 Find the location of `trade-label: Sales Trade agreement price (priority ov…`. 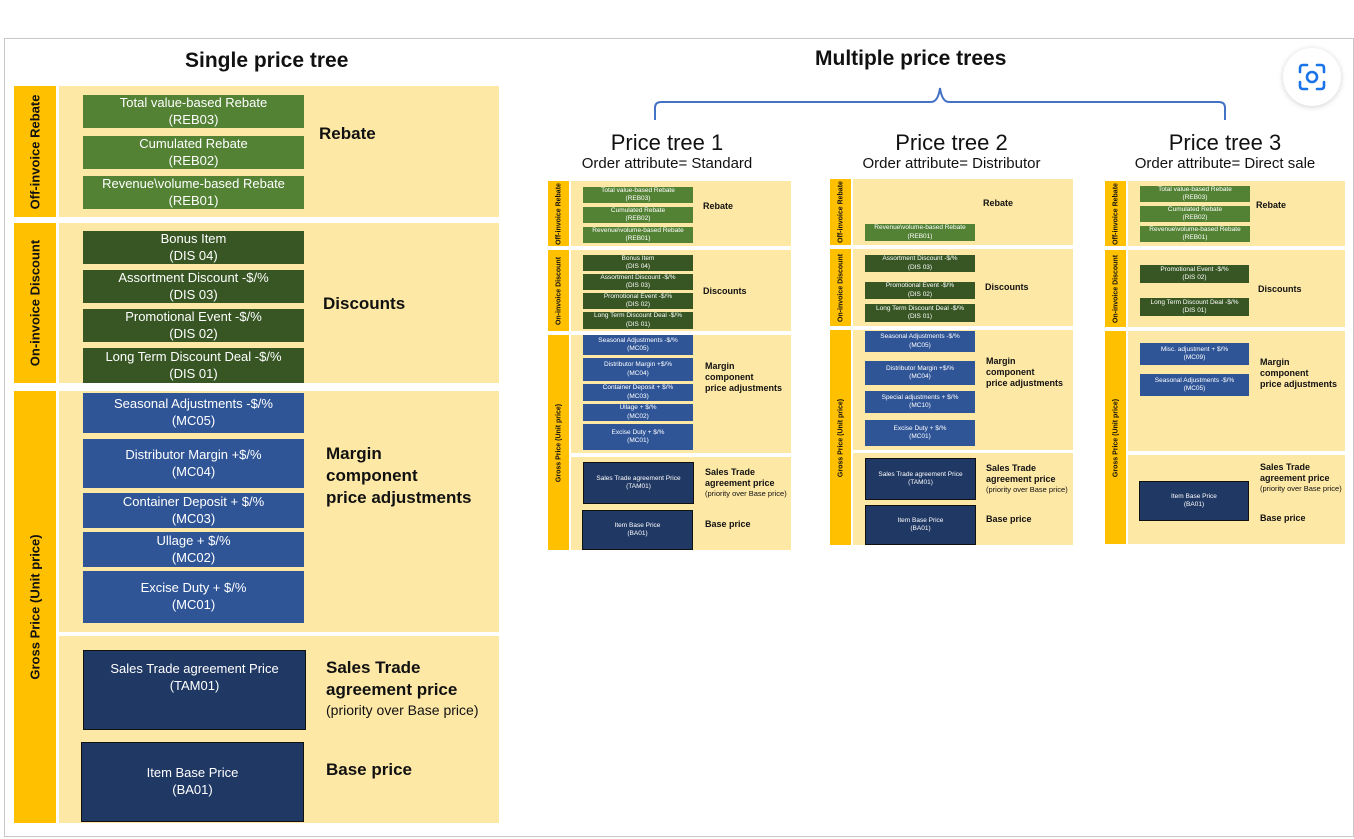

trade-label: Sales Trade agreement price (priority ov… is located at coordinates (402, 688).